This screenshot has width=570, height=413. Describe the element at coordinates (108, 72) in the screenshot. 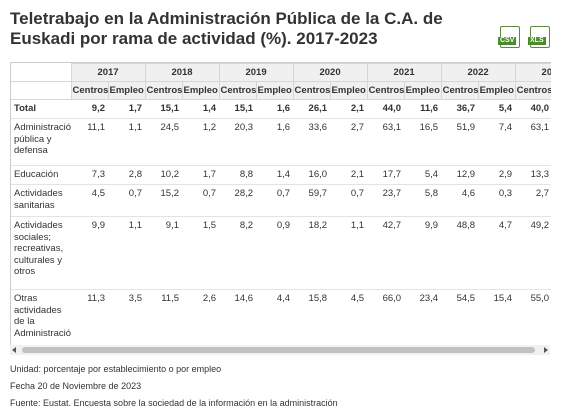

I see `year-header: 2017` at that location.